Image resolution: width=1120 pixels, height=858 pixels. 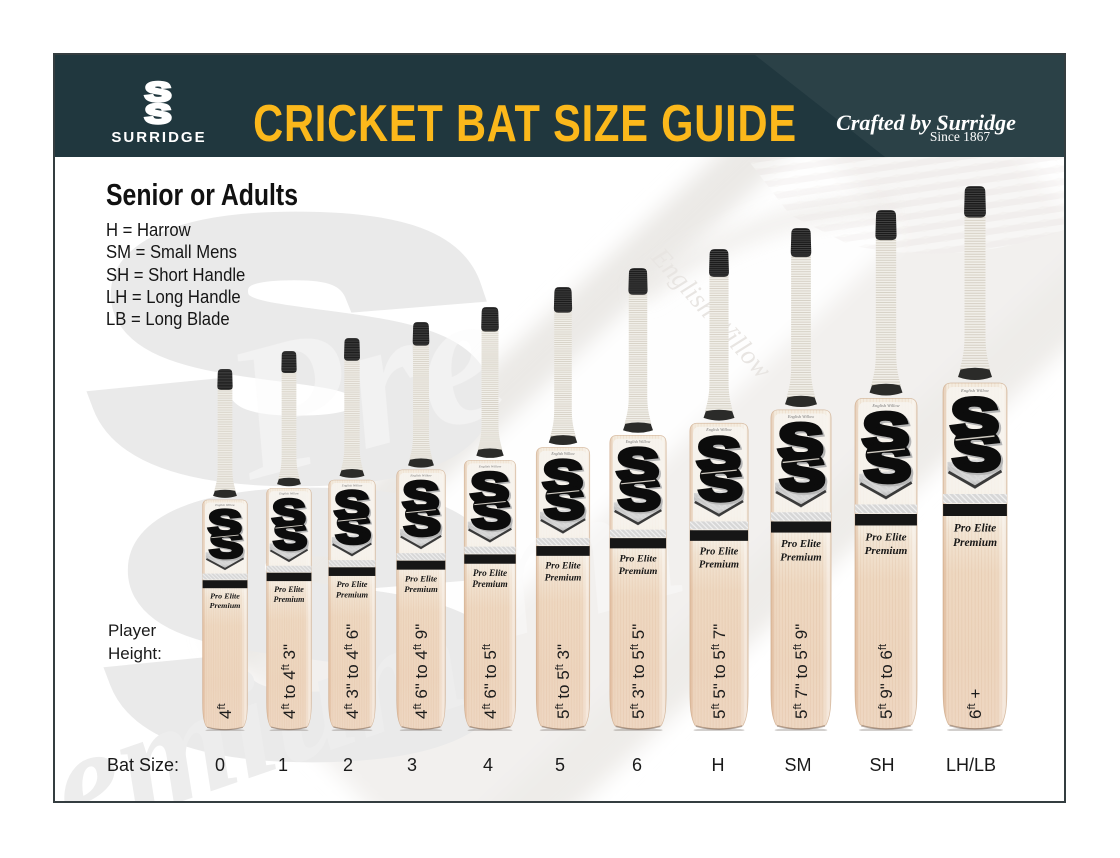 I want to click on svg-text: Since 1867, so click(x=960, y=136).